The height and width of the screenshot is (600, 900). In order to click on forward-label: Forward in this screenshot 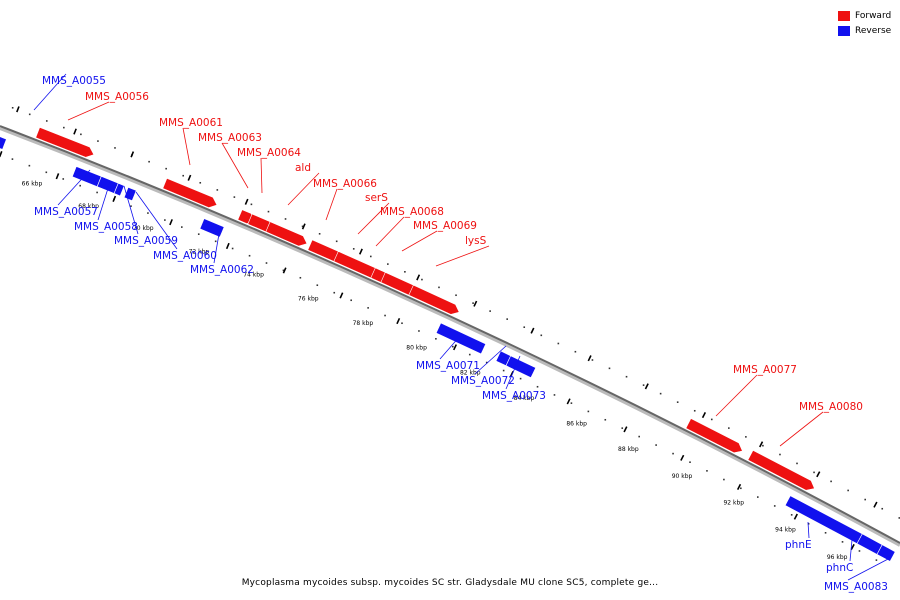, I will do `click(873, 15)`.